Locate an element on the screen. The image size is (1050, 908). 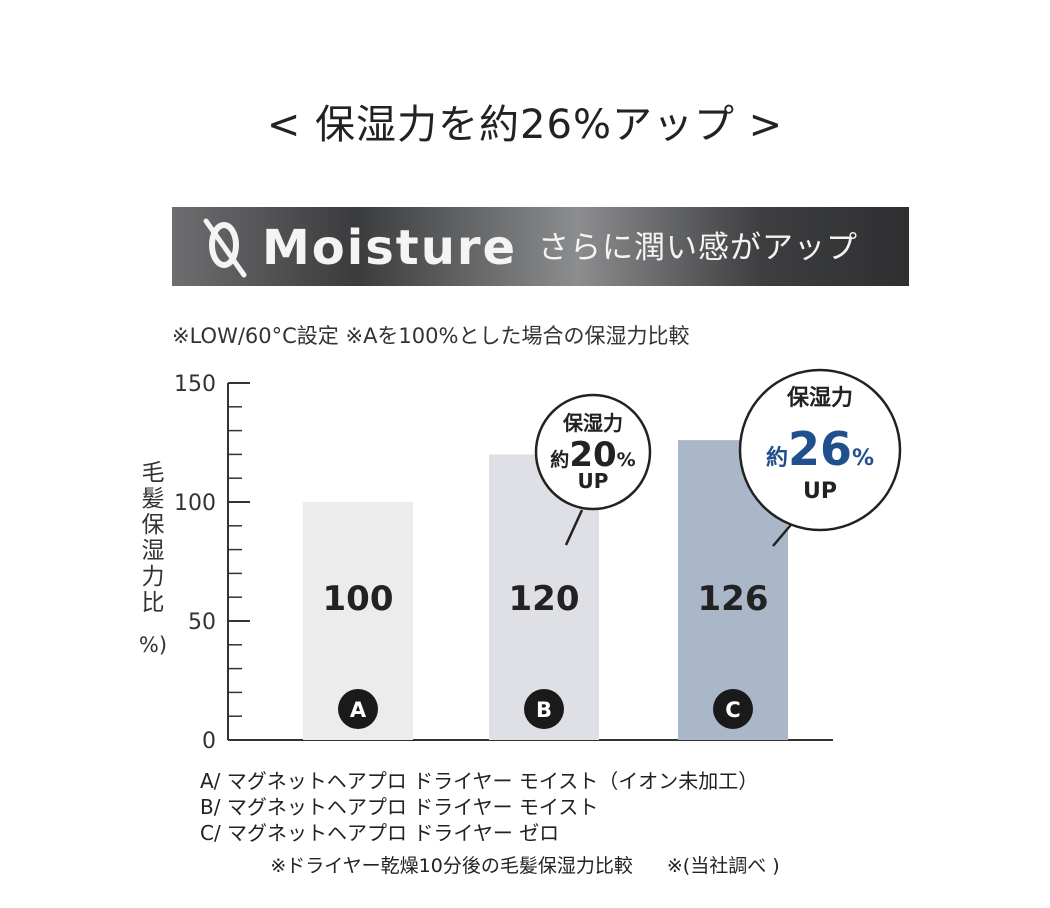
headline: < 保湿力を約26%アップ > is located at coordinates (525, 125).